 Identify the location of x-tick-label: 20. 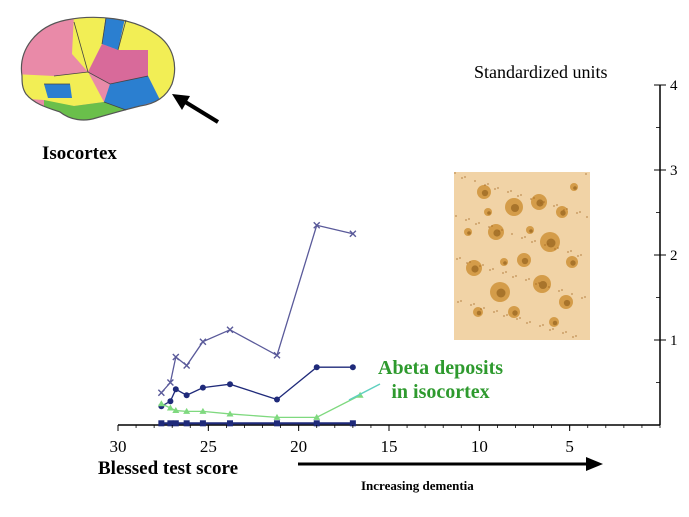
(298, 446).